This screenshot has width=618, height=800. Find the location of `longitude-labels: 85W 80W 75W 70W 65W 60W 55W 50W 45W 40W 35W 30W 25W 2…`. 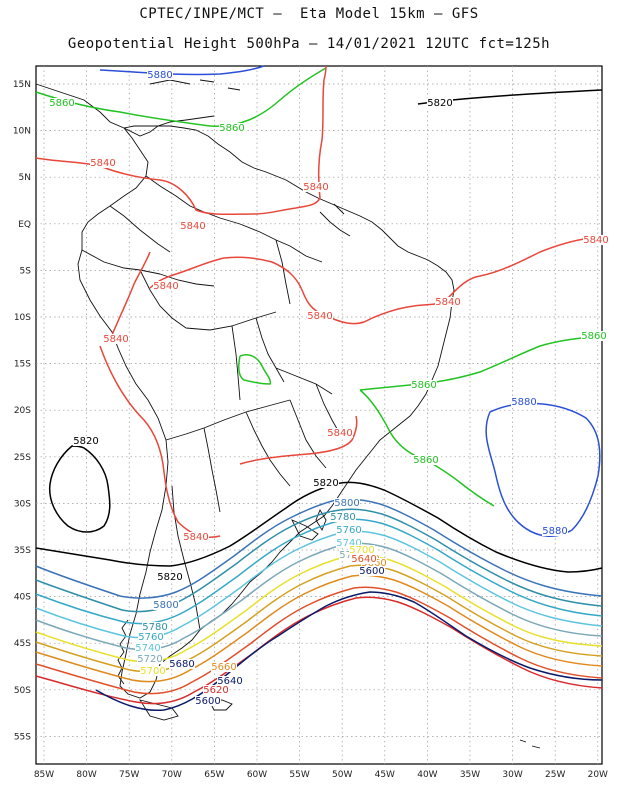

longitude-labels: 85W 80W 75W 70W 65W 60W 55W 50W 45W 40W 35W 30W 25W 2… is located at coordinates (321, 775).